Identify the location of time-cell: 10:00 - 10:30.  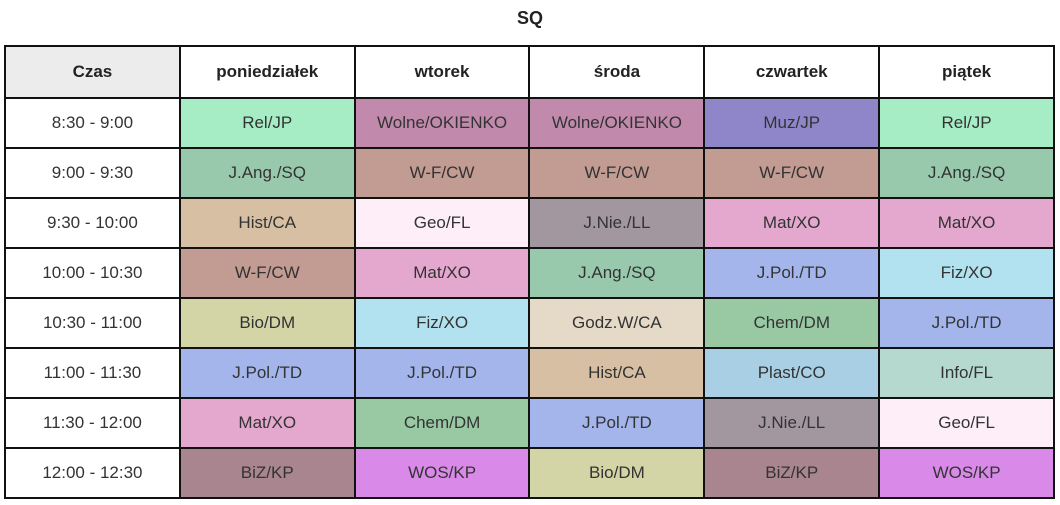
(92, 273).